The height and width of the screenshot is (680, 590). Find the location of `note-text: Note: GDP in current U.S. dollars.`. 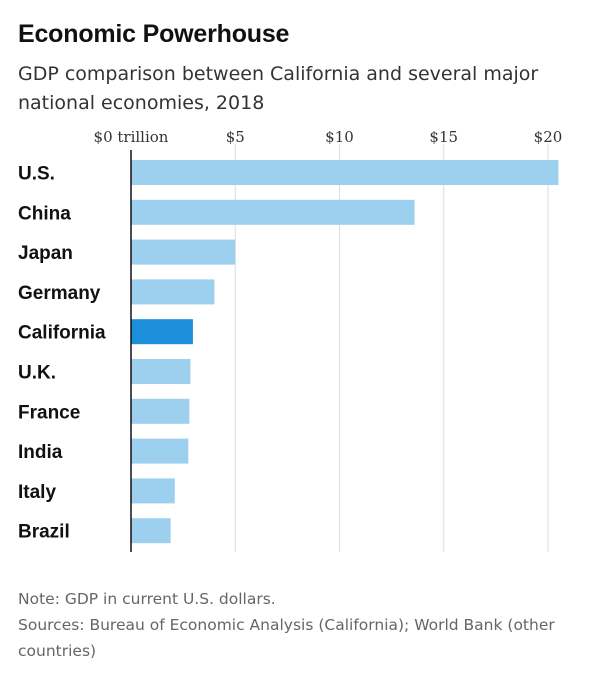

note-text: Note: GDP in current U.S. dollars. is located at coordinates (147, 599).